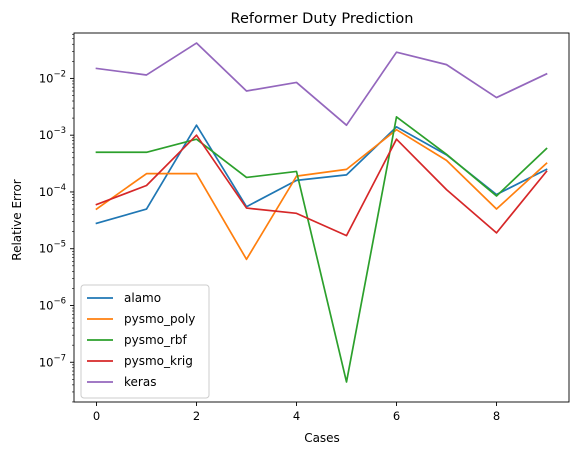 This screenshot has width=578, height=455. Describe the element at coordinates (196, 416) in the screenshot. I see `x-tick-label: 2` at that location.